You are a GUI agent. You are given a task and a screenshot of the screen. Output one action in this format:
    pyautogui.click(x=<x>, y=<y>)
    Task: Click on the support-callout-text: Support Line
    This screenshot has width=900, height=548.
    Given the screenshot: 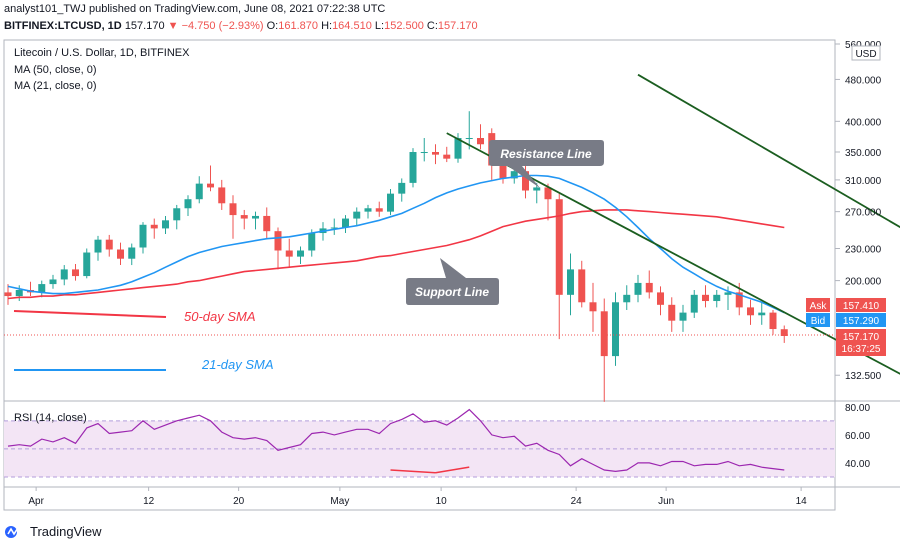 What is the action you would take?
    pyautogui.click(x=452, y=292)
    